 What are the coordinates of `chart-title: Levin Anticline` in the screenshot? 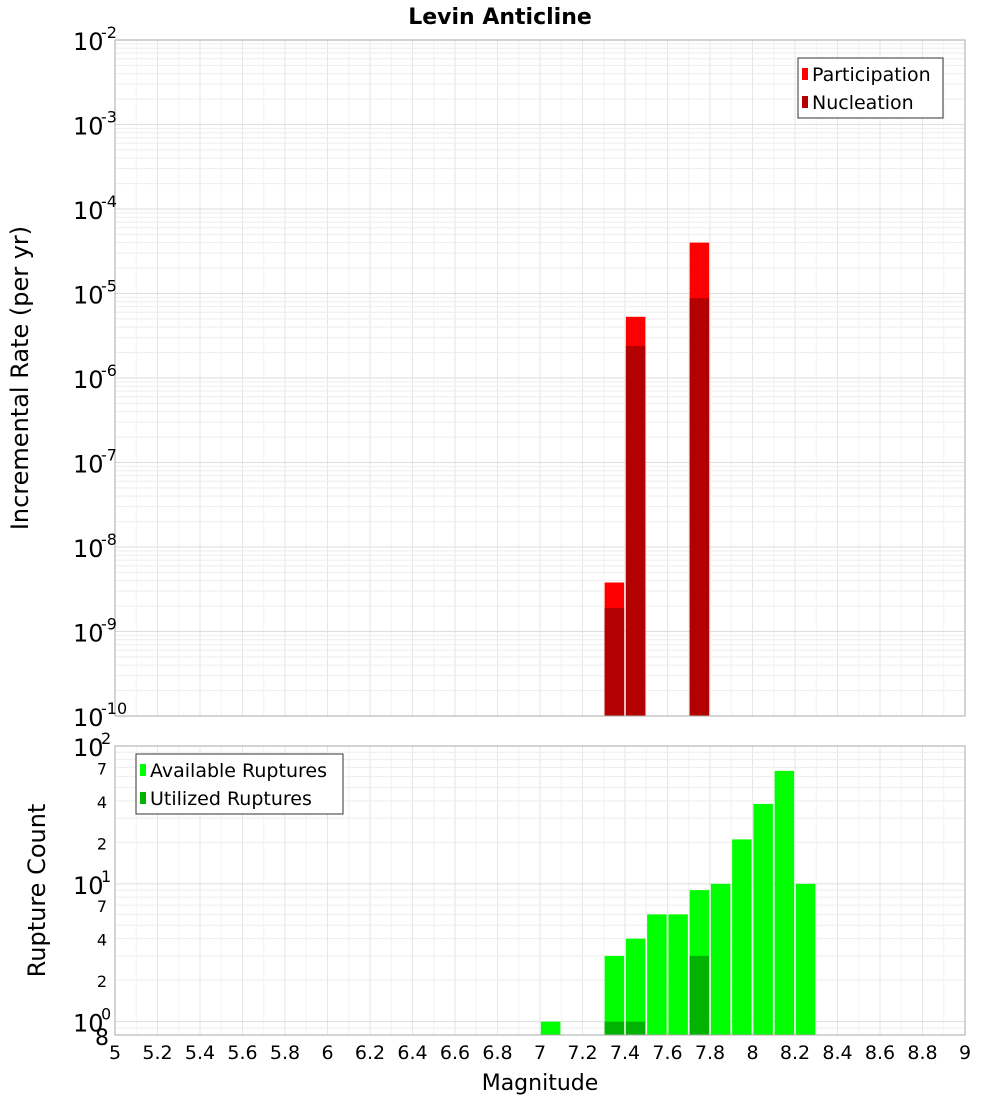 It's located at (500, 17).